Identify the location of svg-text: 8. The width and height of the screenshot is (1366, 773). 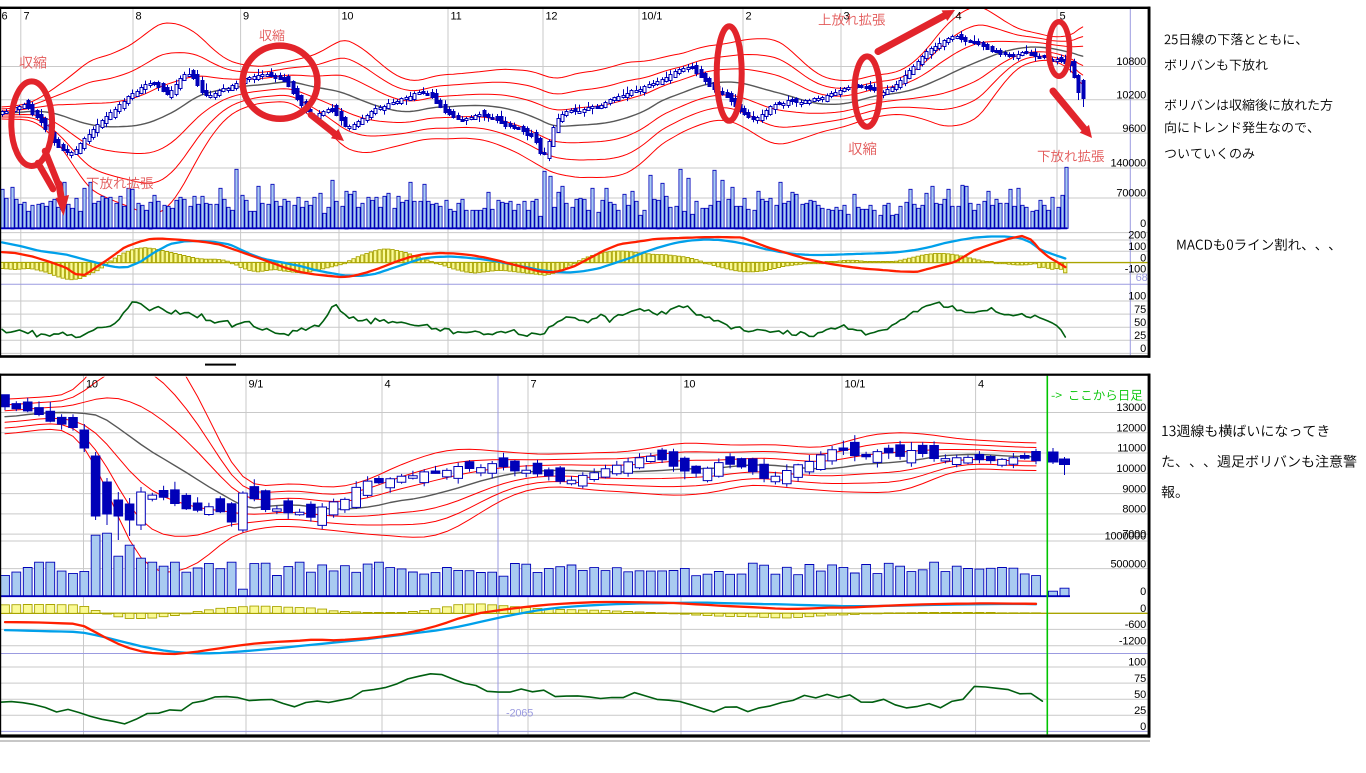
(139, 17).